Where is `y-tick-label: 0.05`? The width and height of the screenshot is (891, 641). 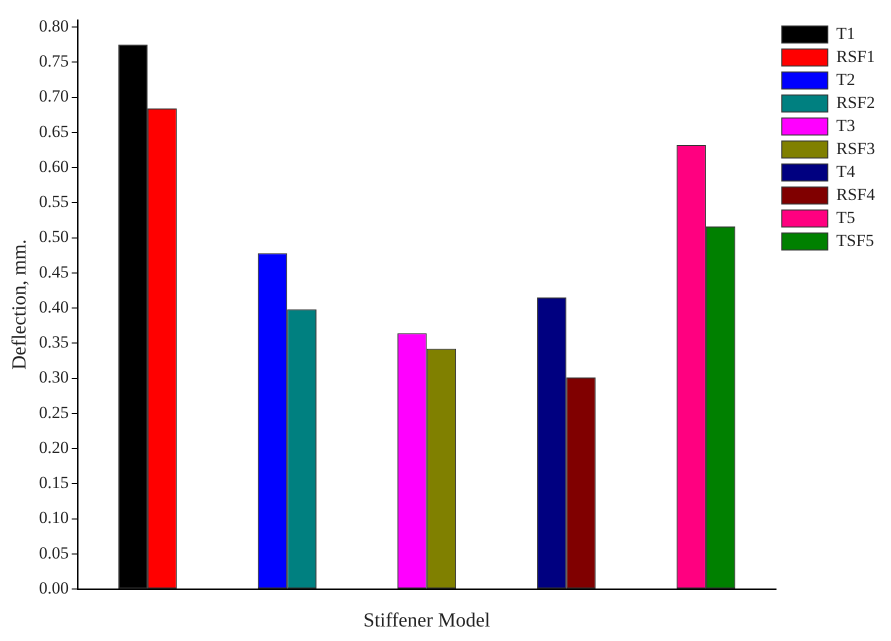 y-tick-label: 0.05 is located at coordinates (54, 552).